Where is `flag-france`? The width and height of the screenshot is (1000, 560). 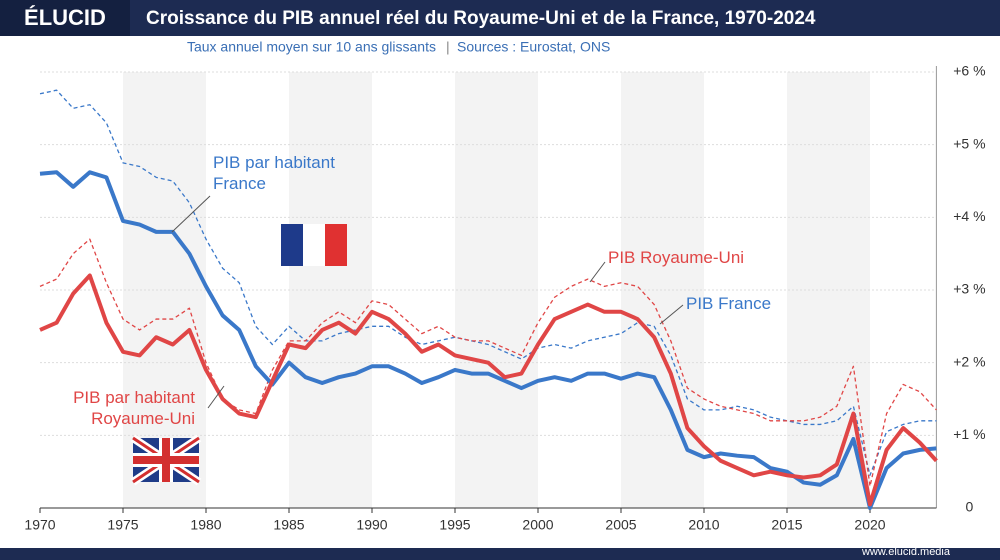
flag-france is located at coordinates (314, 245).